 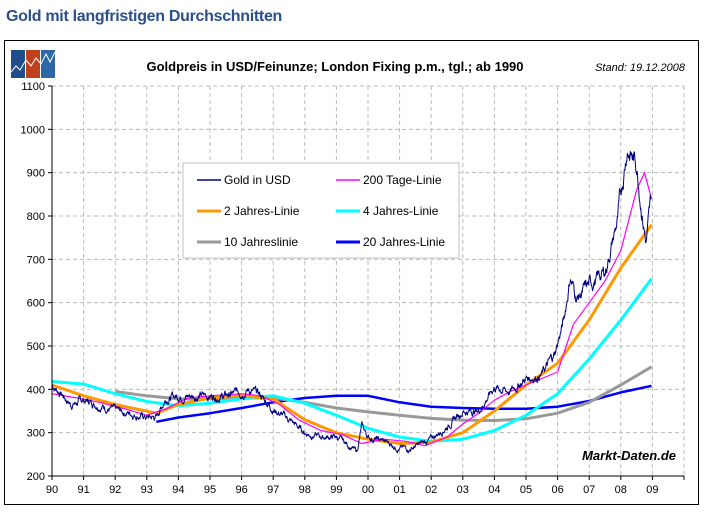 What do you see at coordinates (494, 490) in the screenshot?
I see `x-tick-label: 04` at bounding box center [494, 490].